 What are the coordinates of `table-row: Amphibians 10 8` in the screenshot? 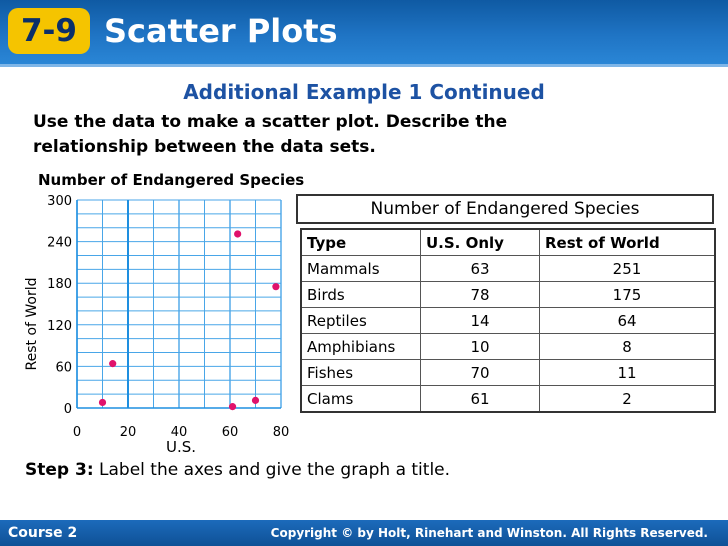 It's located at (508, 346).